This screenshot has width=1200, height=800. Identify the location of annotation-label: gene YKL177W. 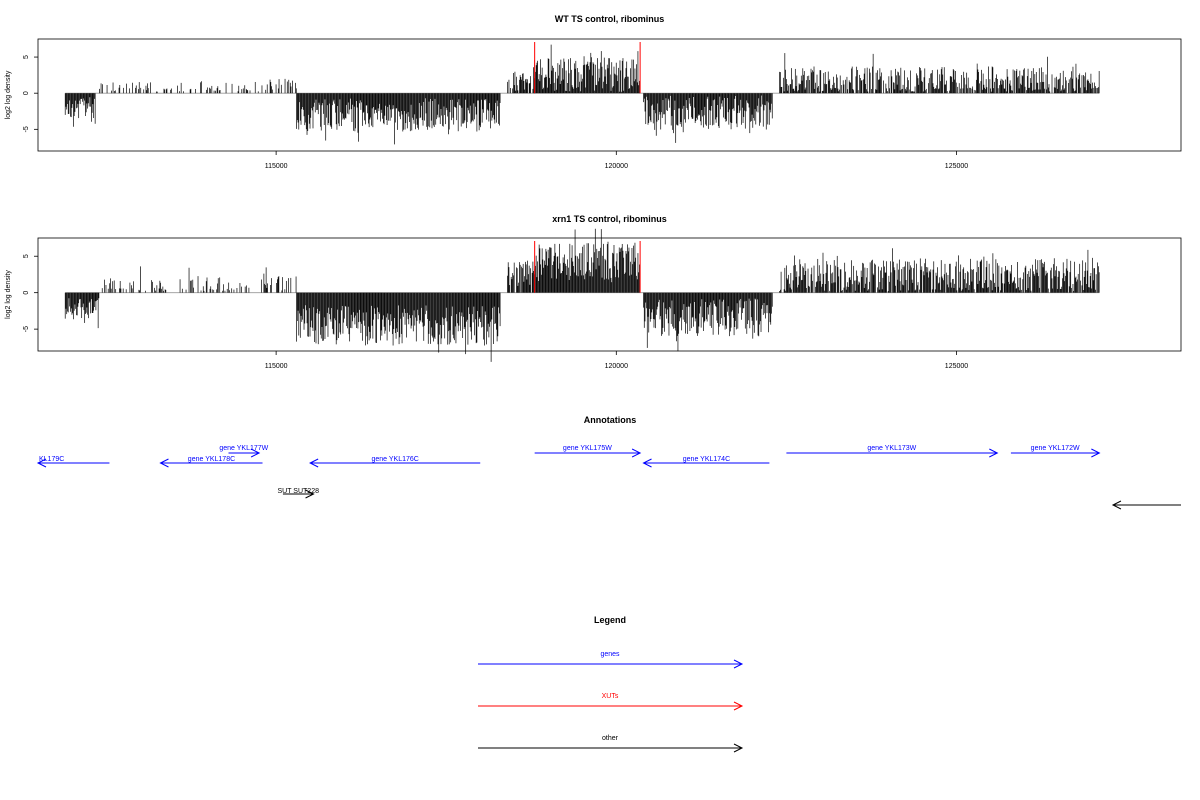
(243, 448).